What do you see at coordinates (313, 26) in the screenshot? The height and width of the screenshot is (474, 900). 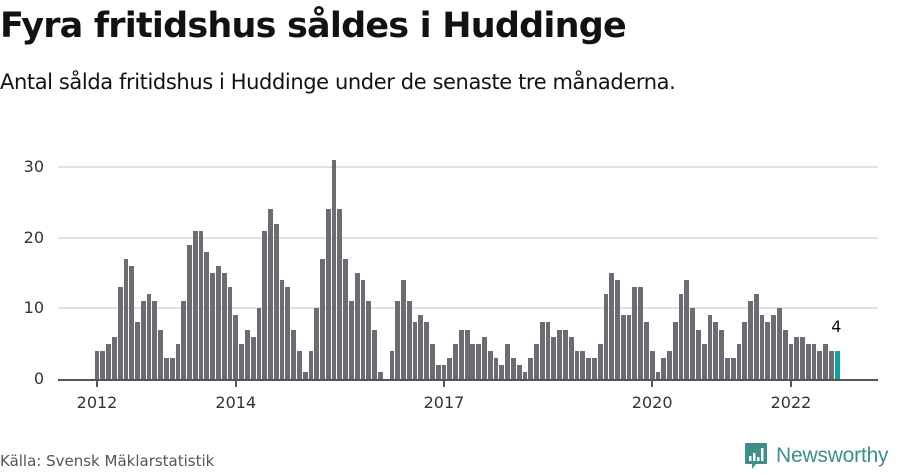 I see `chart-title: Fyra fritidshus såldes i Huddinge` at bounding box center [313, 26].